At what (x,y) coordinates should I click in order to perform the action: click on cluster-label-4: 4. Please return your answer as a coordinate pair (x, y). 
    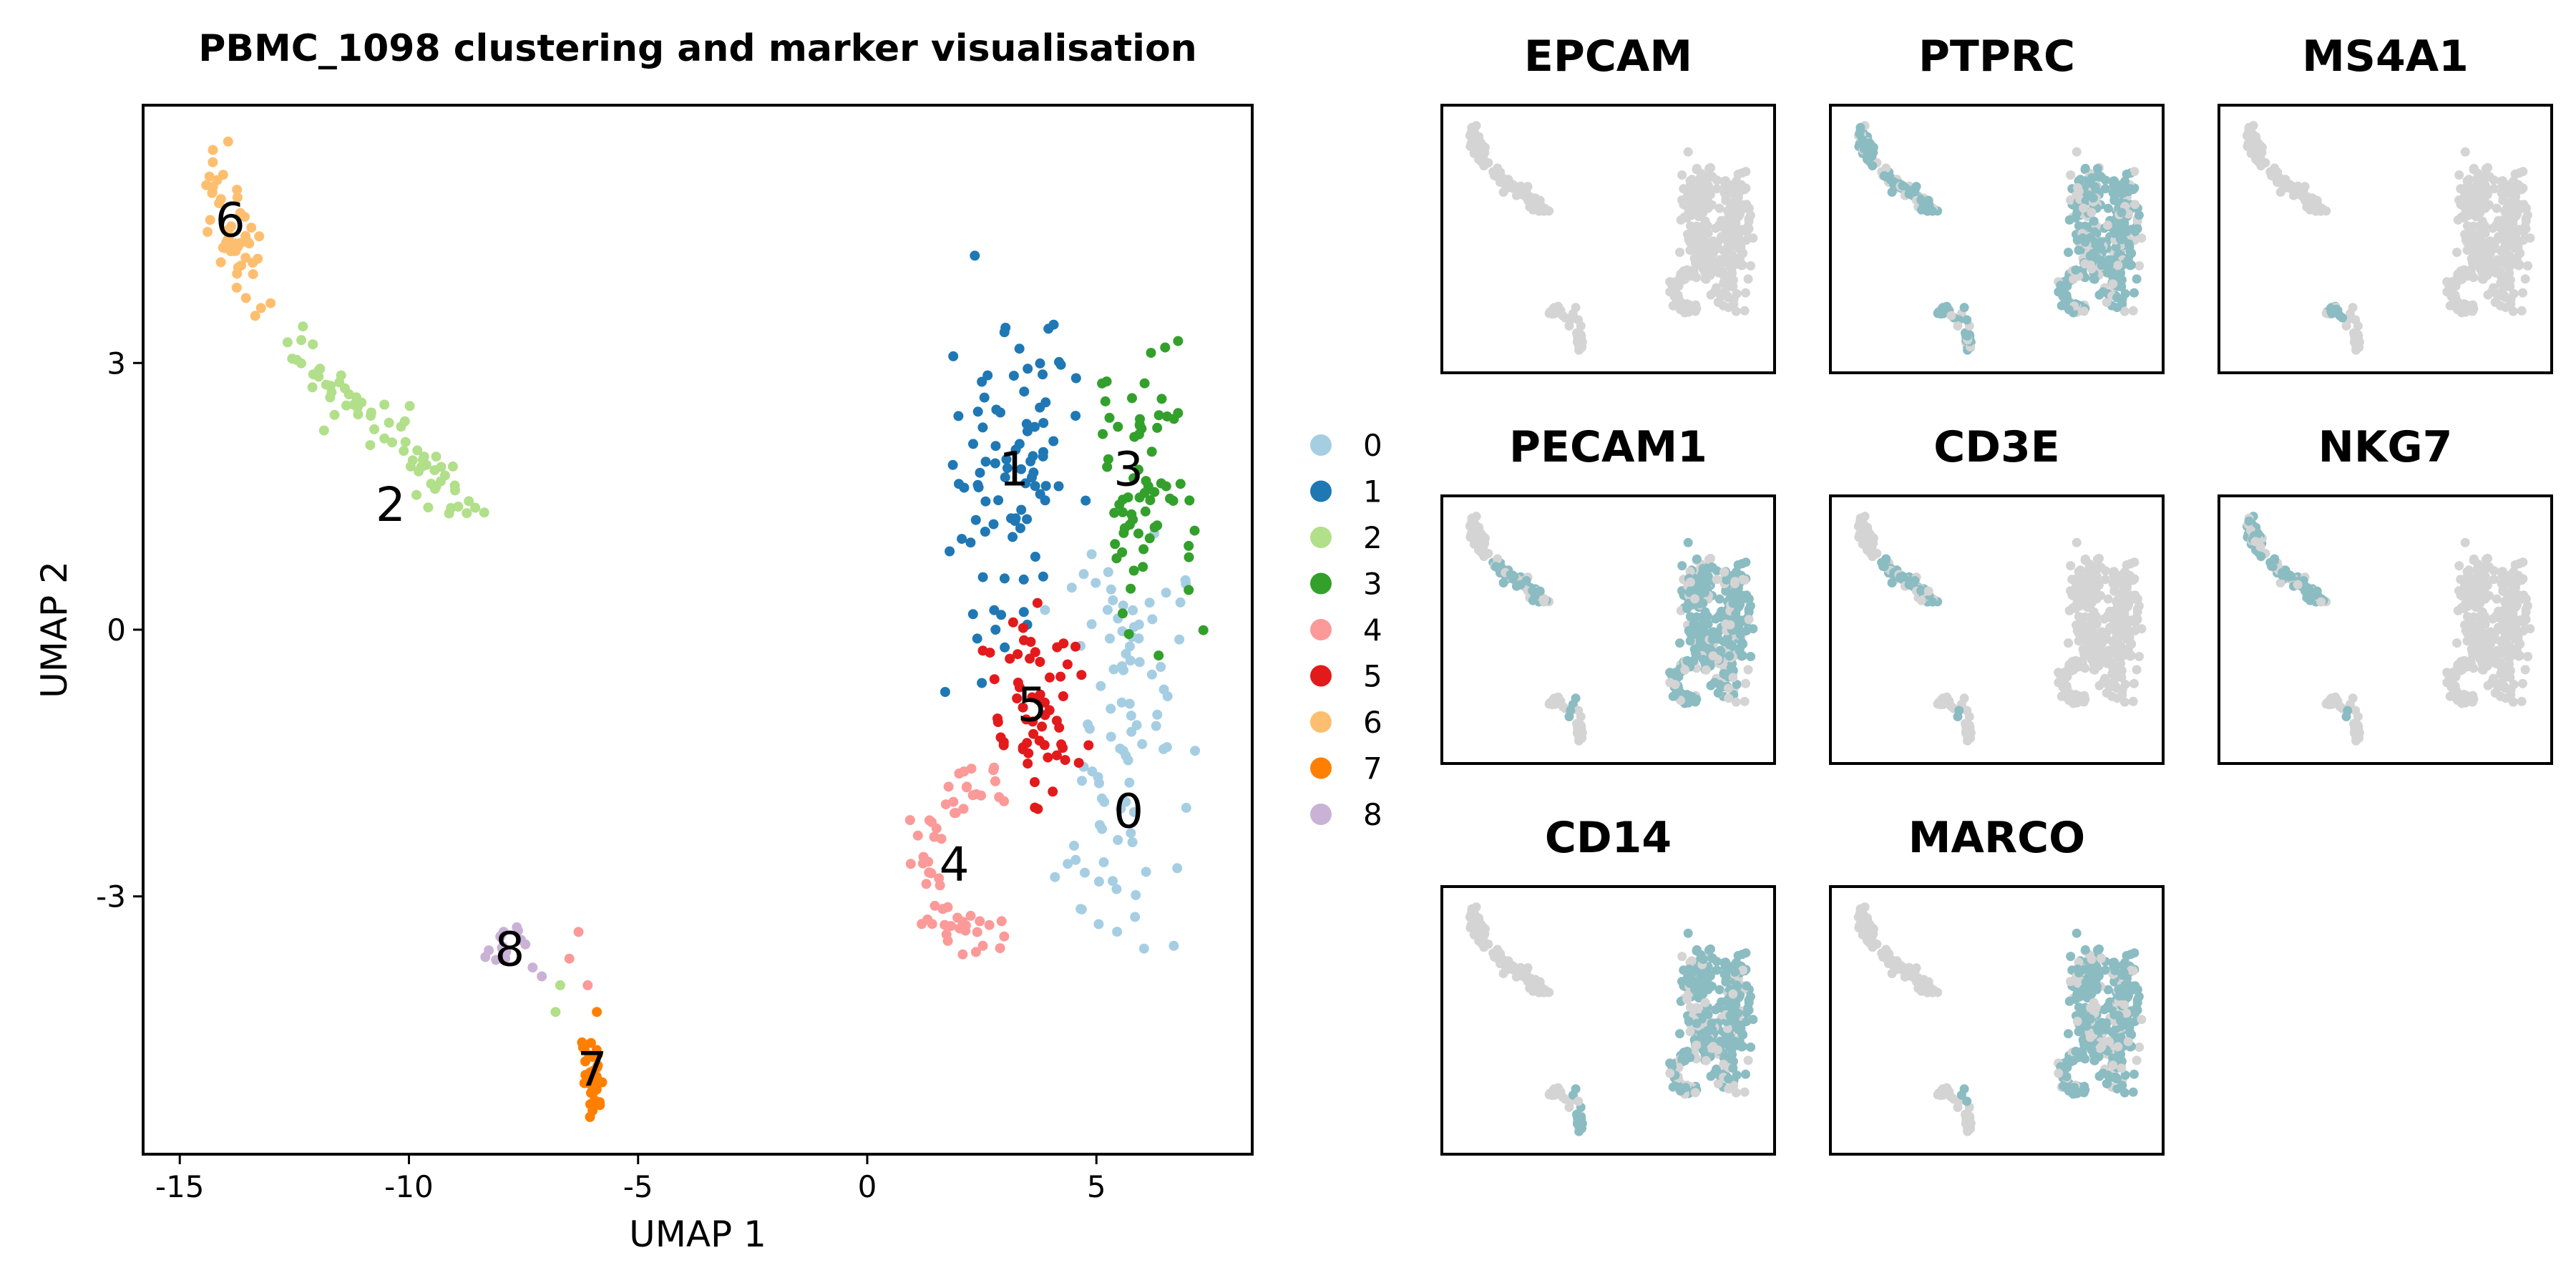
    Looking at the image, I should click on (955, 864).